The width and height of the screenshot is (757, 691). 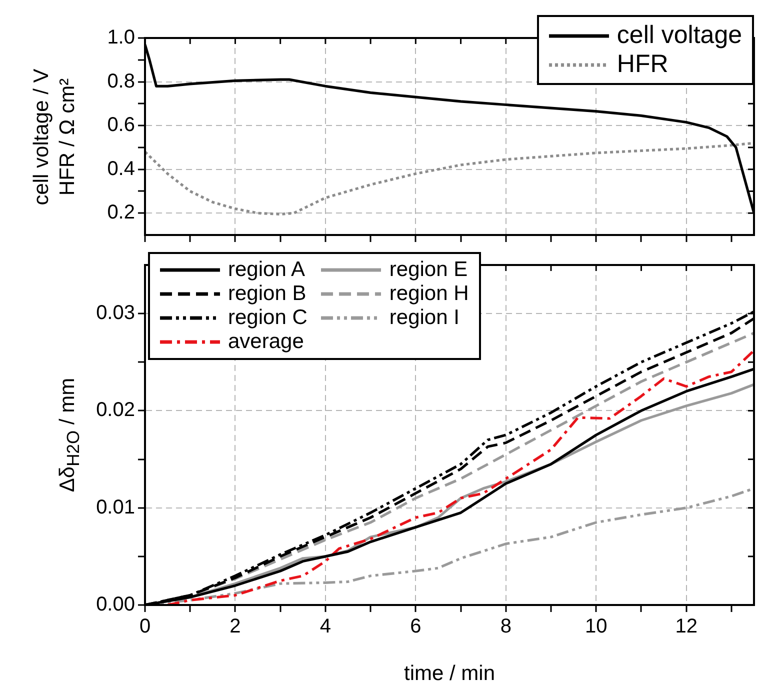 I want to click on y-tick-label: 0.4, so click(x=121, y=169).